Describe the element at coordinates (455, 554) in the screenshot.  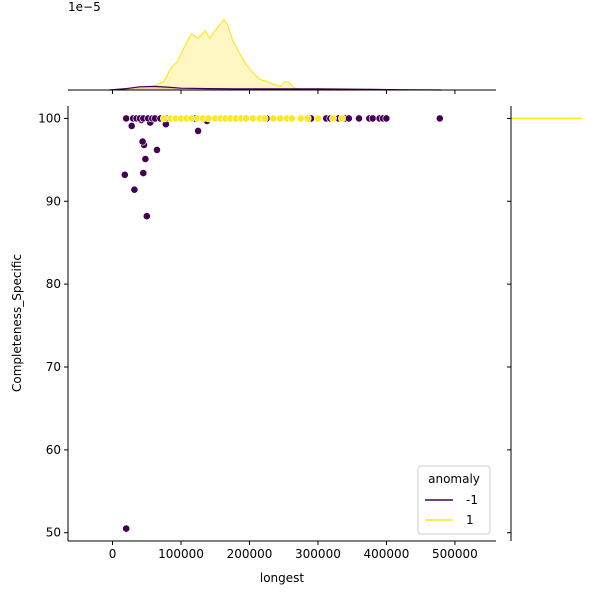
I see `x-tick-label: 500000` at that location.